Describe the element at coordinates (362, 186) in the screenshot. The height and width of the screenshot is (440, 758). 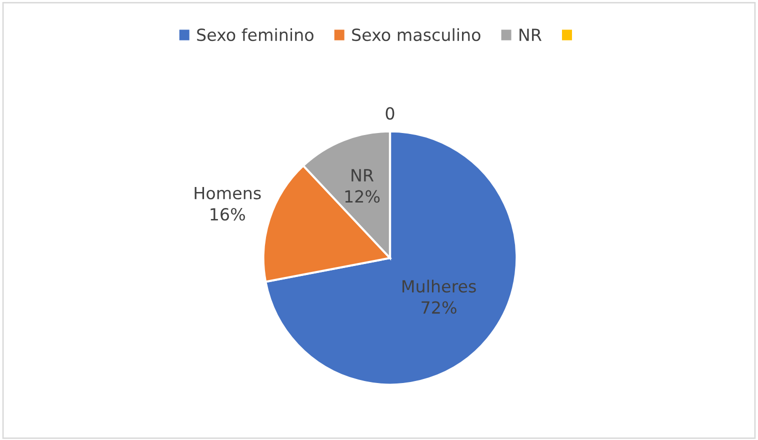
I see `data-label: NR 12%` at that location.